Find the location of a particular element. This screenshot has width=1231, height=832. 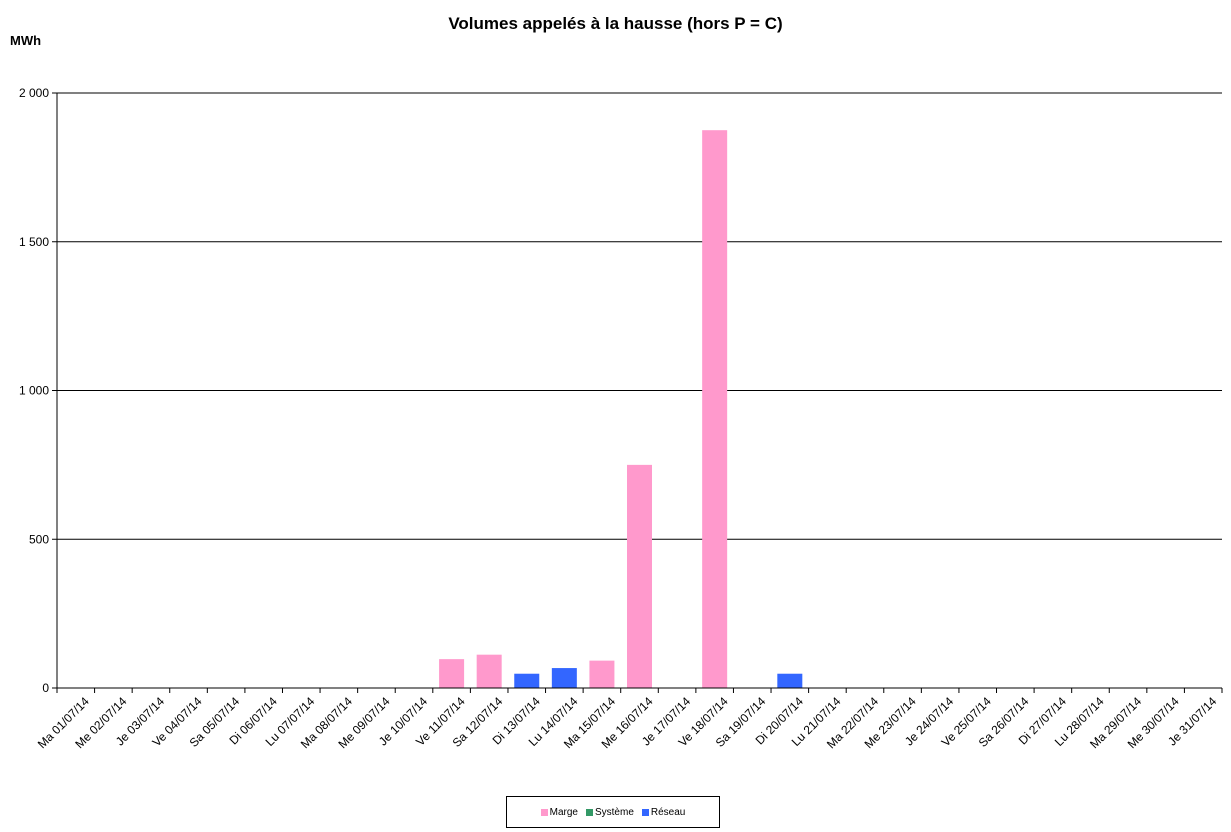

y-tick-label: 2 000 is located at coordinates (34, 93).